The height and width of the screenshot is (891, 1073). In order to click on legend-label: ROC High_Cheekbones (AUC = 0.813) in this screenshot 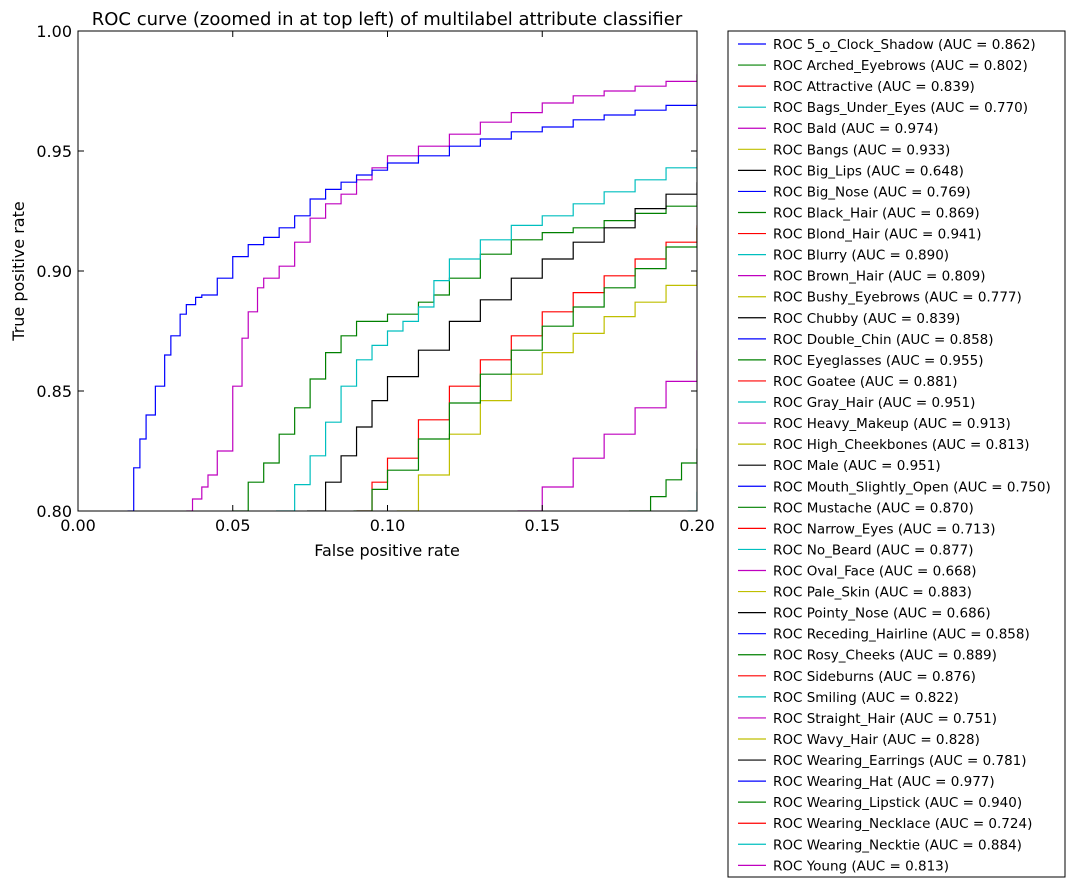, I will do `click(901, 445)`.